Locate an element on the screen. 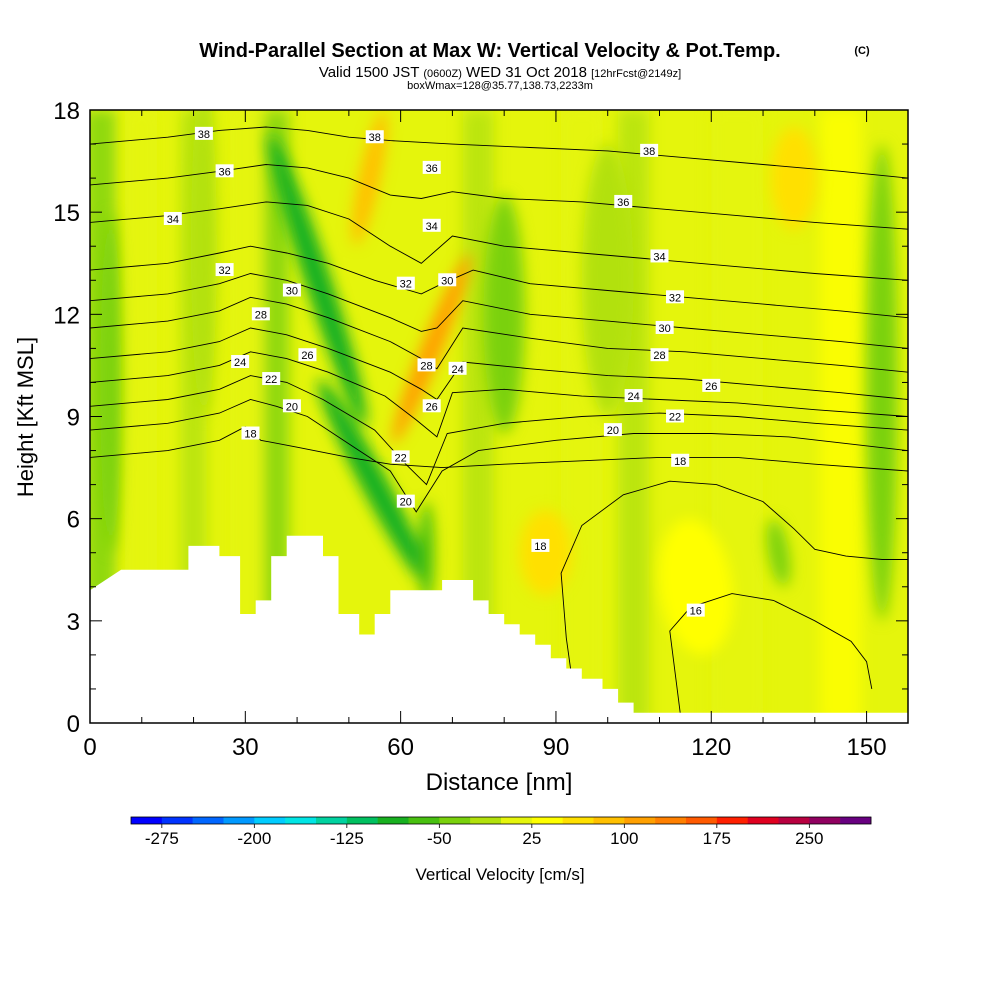  y-tick-label: 0 is located at coordinates (73, 724).